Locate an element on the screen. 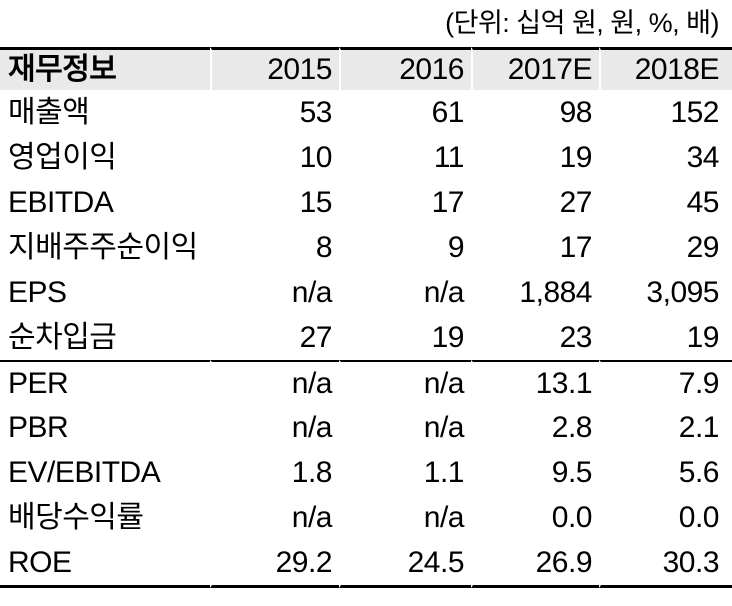 The height and width of the screenshot is (606, 732). table-row-pbr: PBR n/a n/a 2.8 2.1 is located at coordinates (366, 427).